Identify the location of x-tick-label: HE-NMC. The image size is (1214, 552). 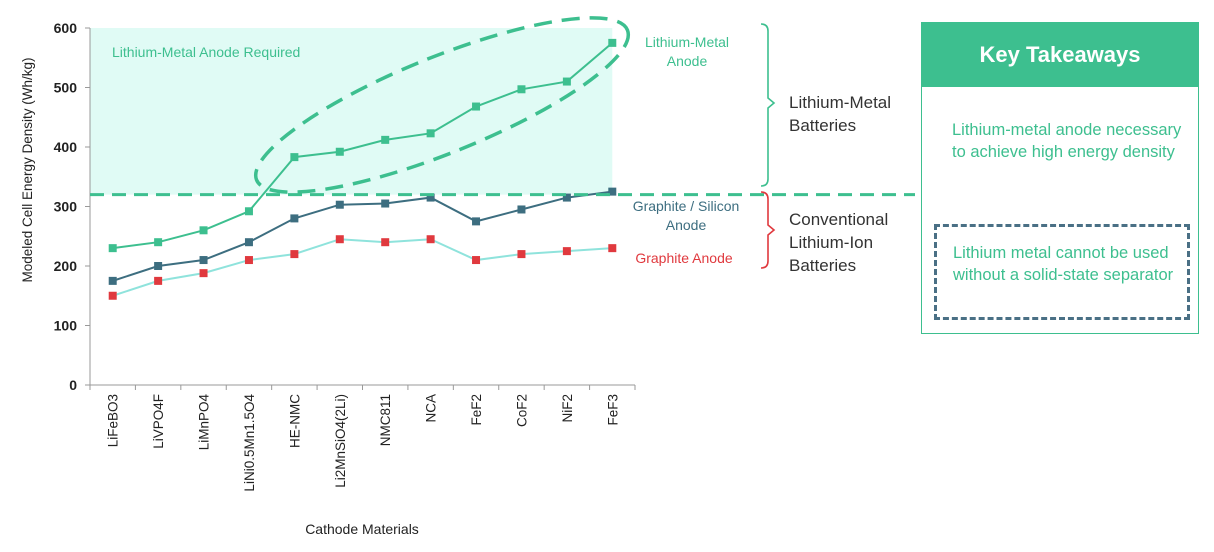
(294, 421).